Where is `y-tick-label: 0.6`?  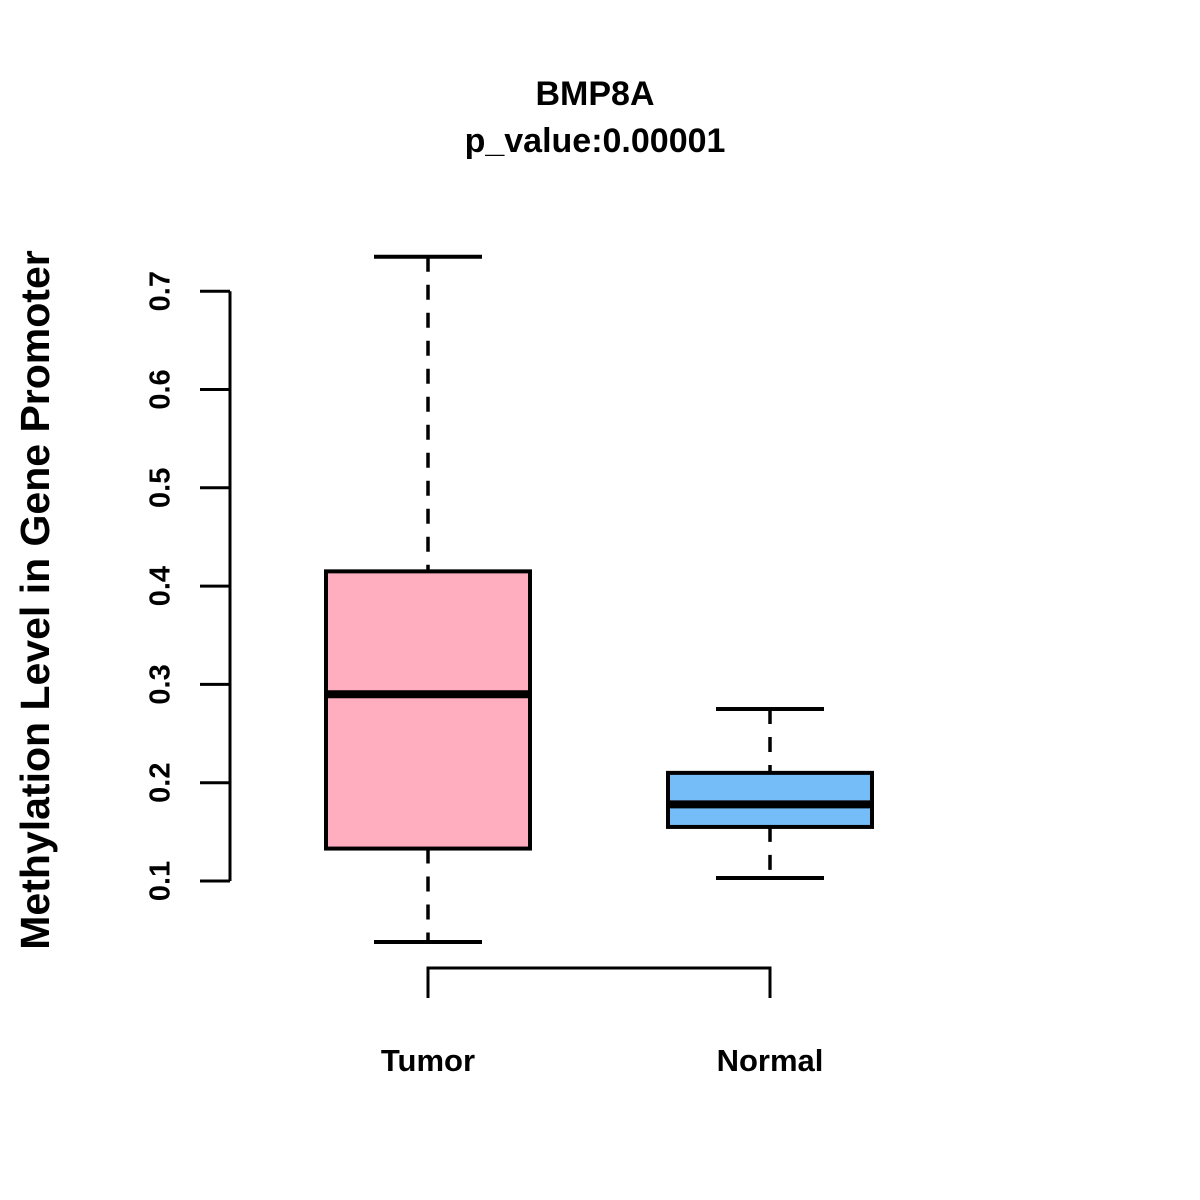 y-tick-label: 0.6 is located at coordinates (161, 389).